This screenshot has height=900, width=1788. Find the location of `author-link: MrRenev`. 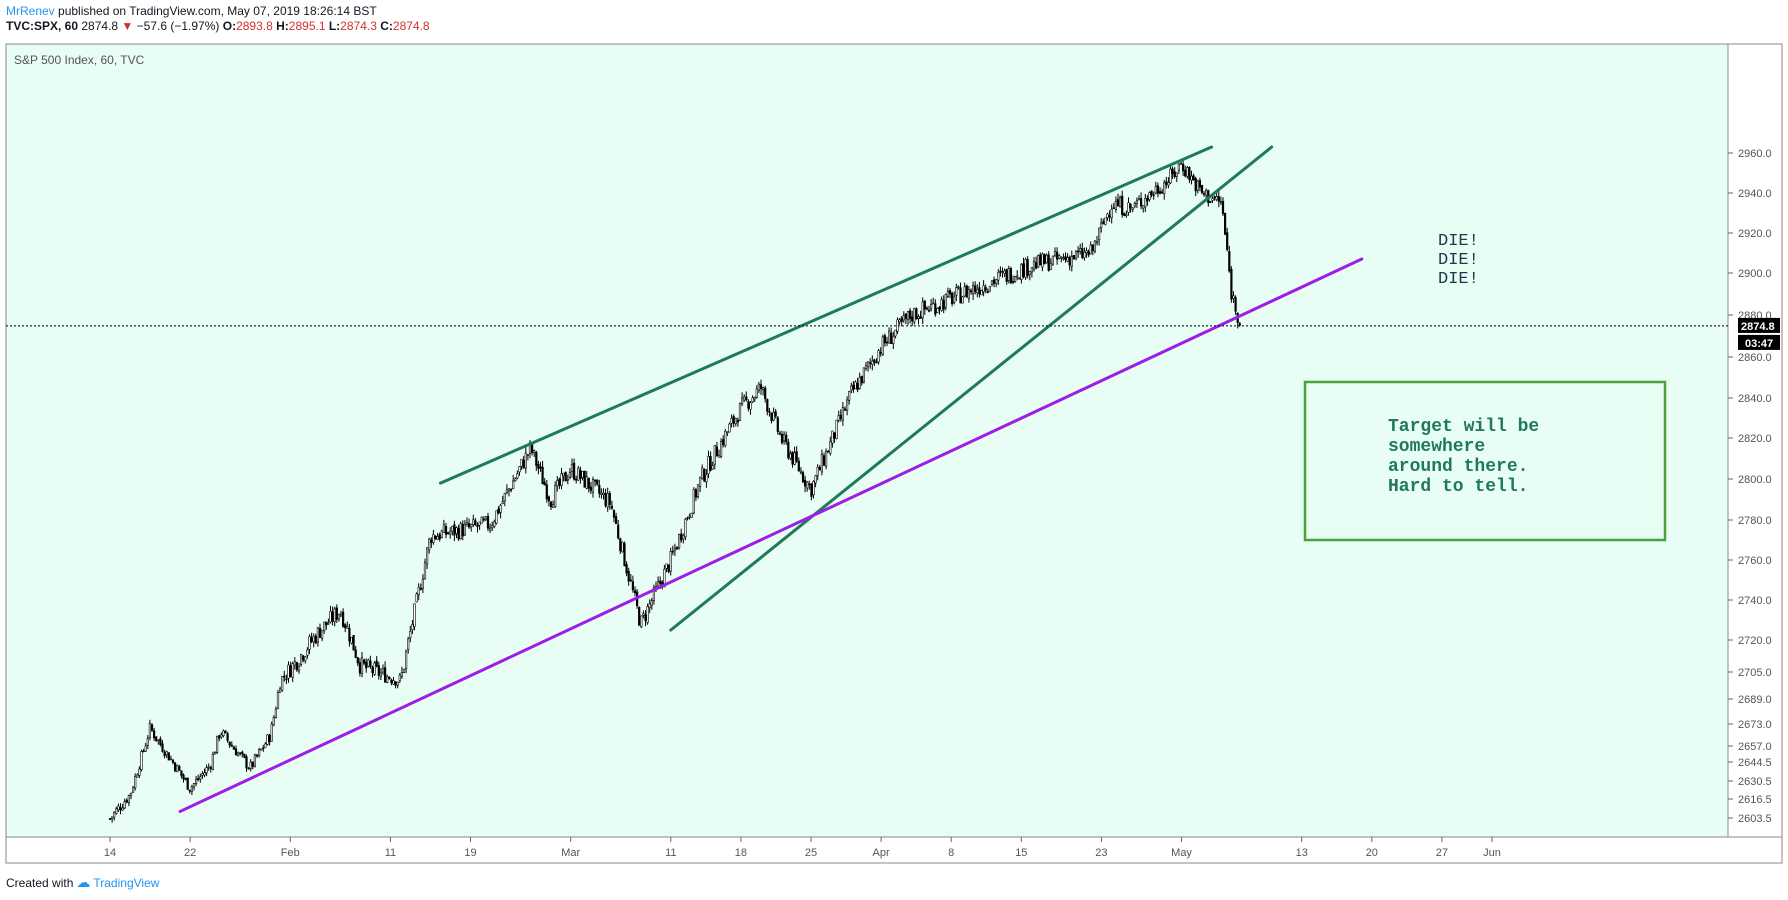

author-link: MrRenev is located at coordinates (30, 11).